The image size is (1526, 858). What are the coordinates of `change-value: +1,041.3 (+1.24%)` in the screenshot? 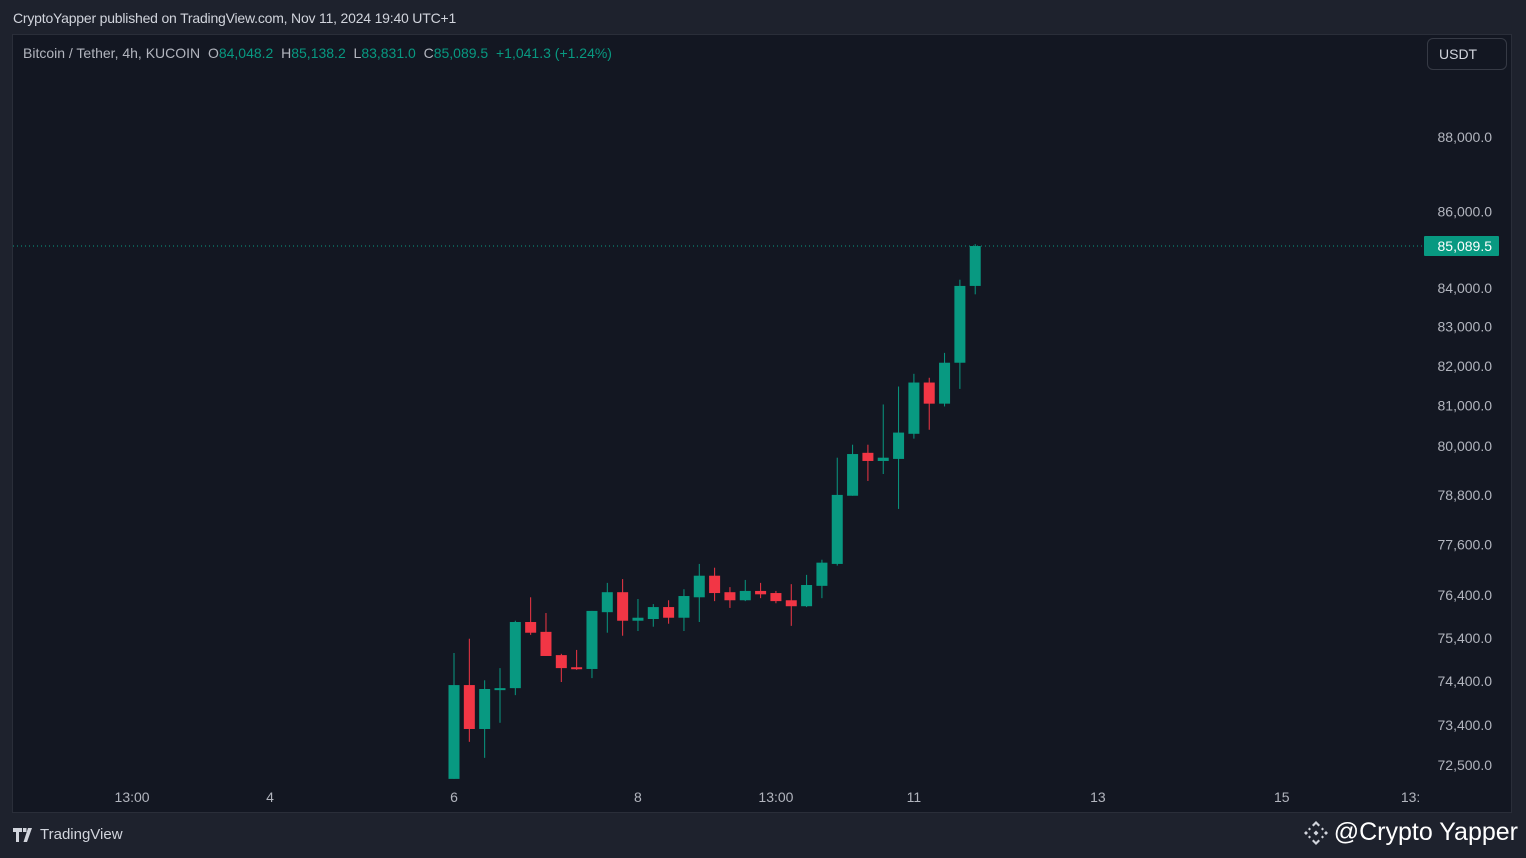 It's located at (554, 53).